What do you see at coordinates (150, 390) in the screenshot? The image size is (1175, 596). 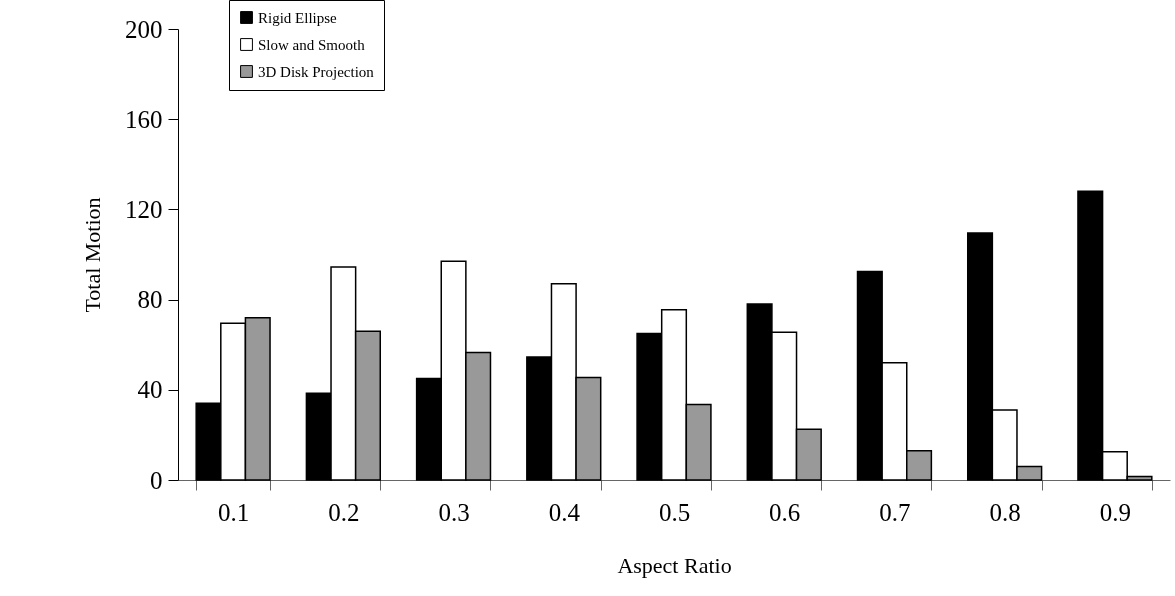 I see `y-tick-label: 40` at bounding box center [150, 390].